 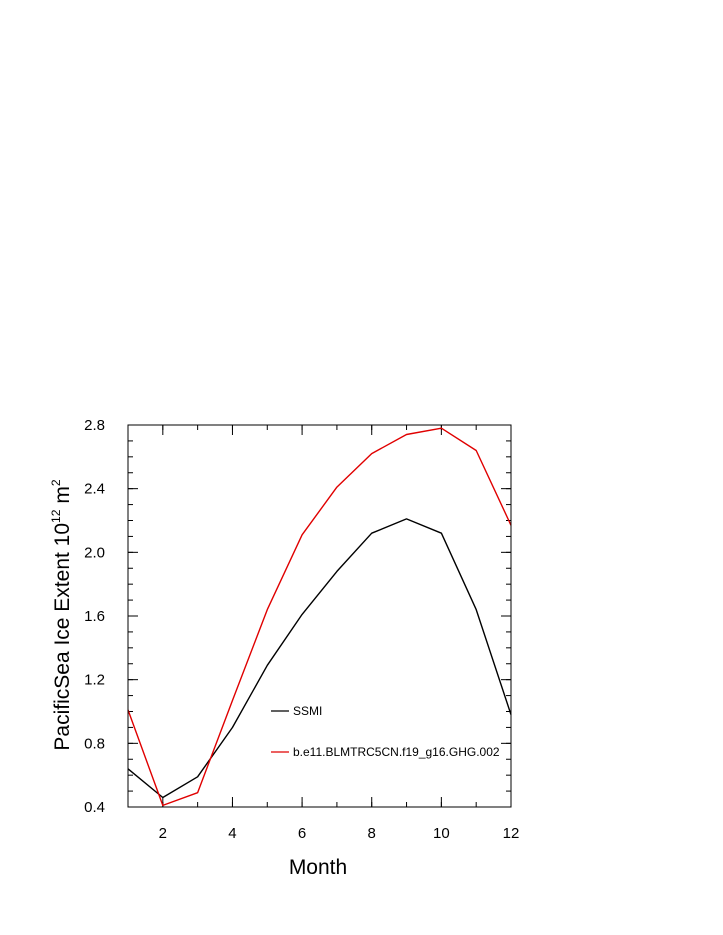 I want to click on y-tick-label: 1.6, so click(x=94, y=616).